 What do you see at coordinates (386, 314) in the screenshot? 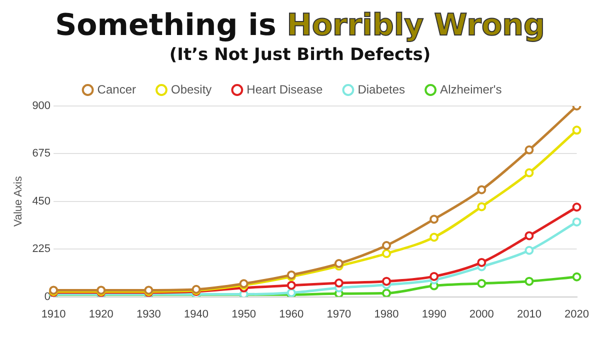
I see `x-tick-label: 1980` at bounding box center [386, 314].